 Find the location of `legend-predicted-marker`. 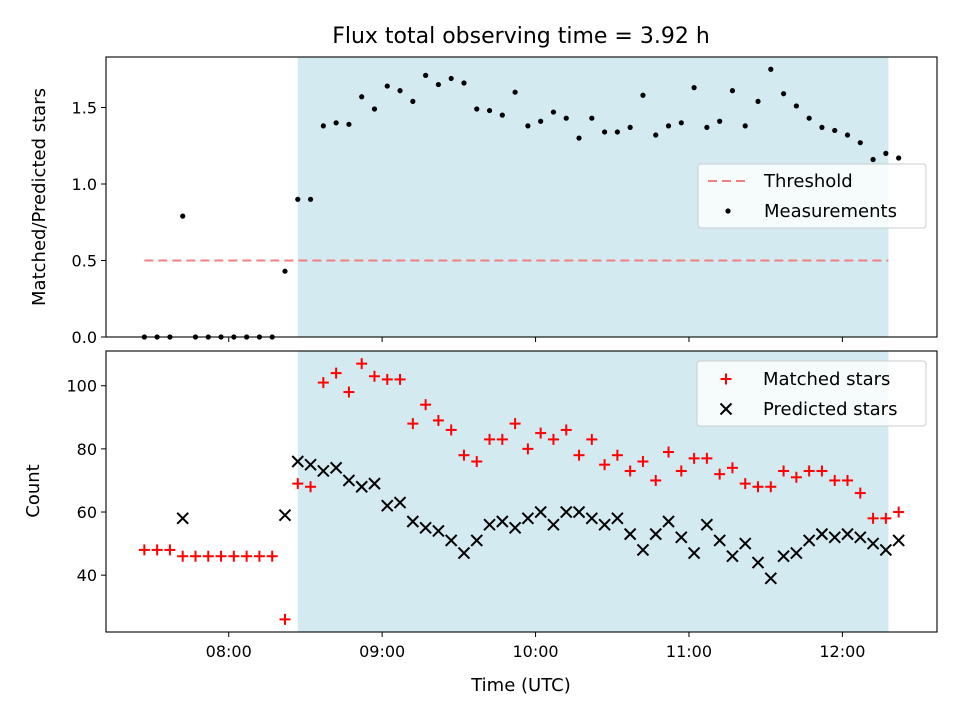

legend-predicted-marker is located at coordinates (726, 409).